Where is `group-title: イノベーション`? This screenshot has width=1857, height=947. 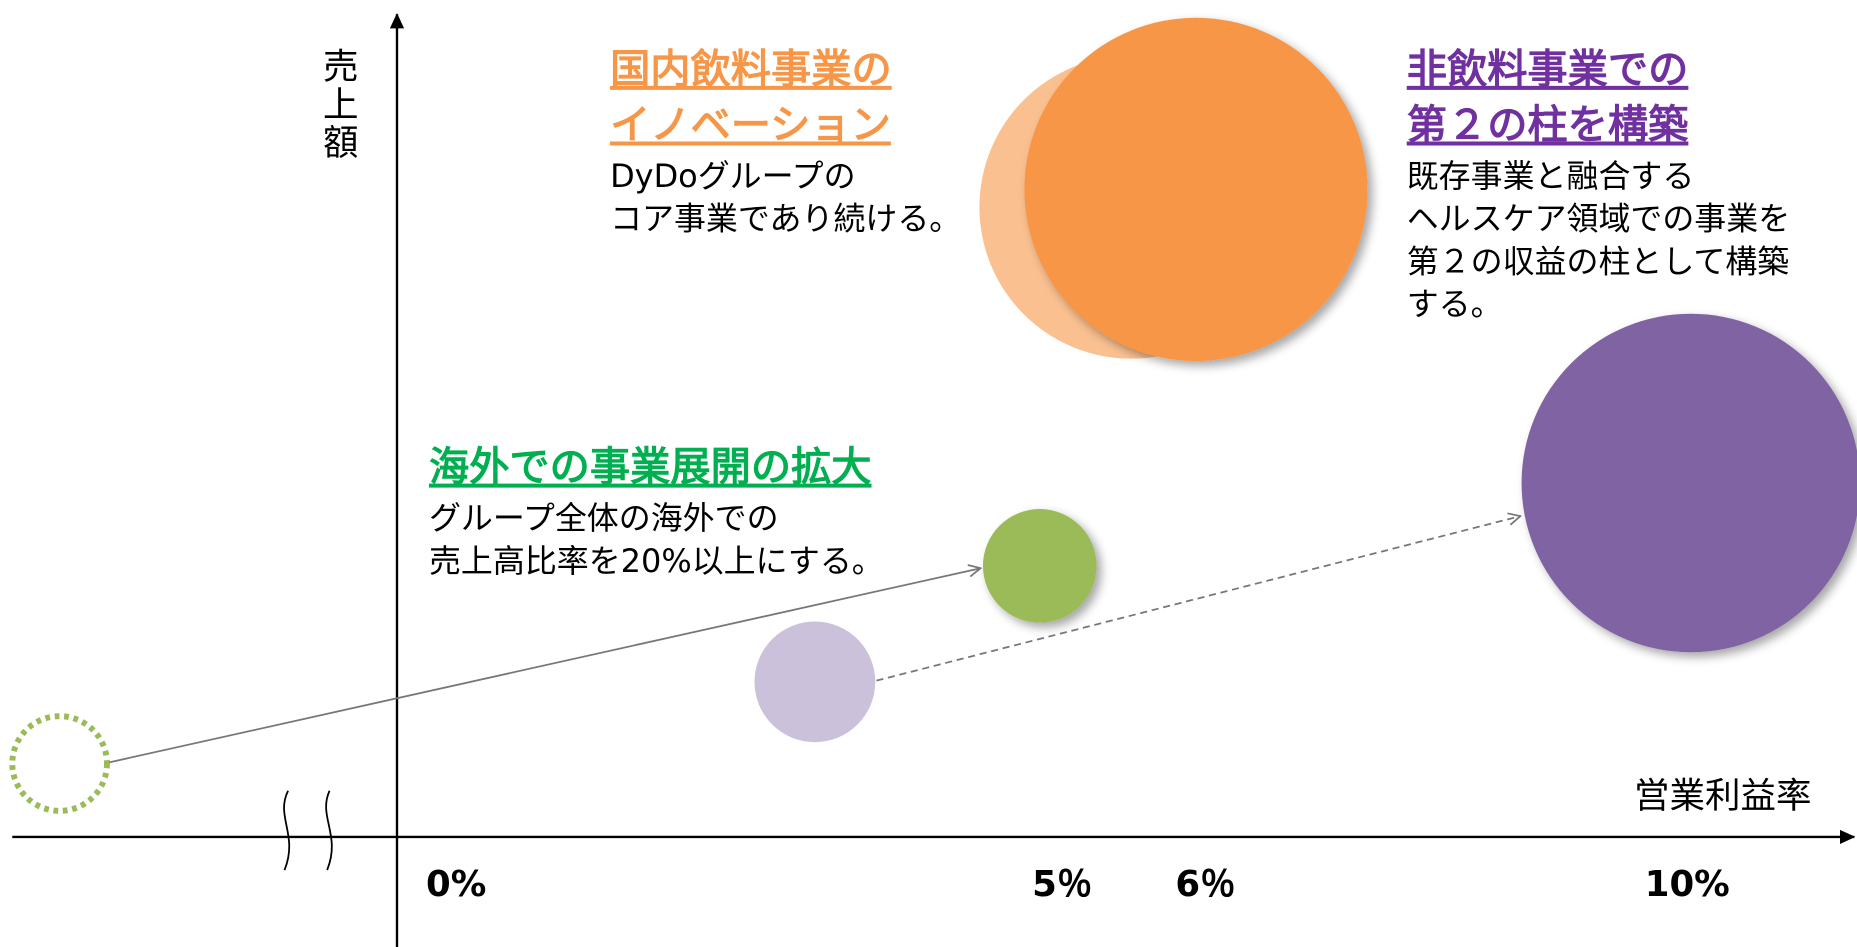
group-title: イノベーション is located at coordinates (750, 125).